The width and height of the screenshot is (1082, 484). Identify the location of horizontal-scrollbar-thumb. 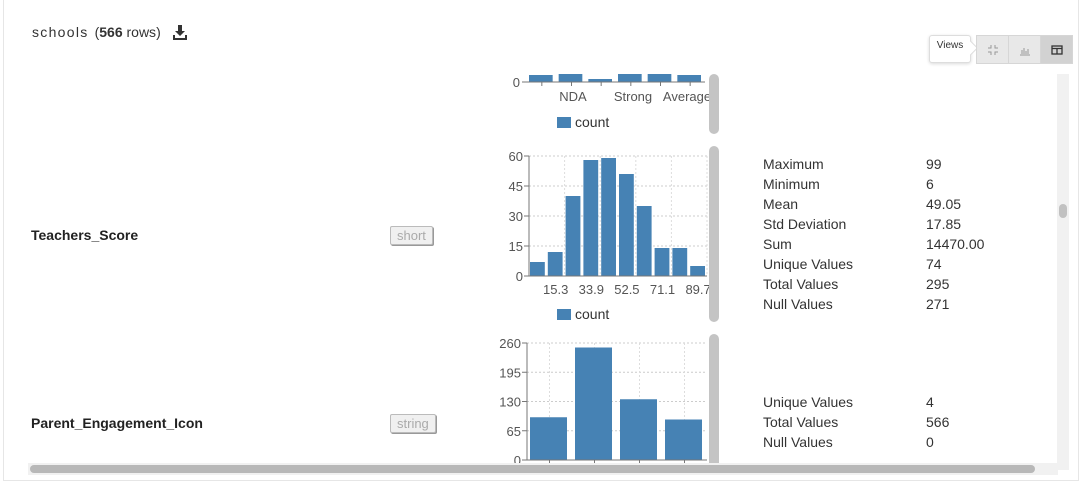
(532, 469).